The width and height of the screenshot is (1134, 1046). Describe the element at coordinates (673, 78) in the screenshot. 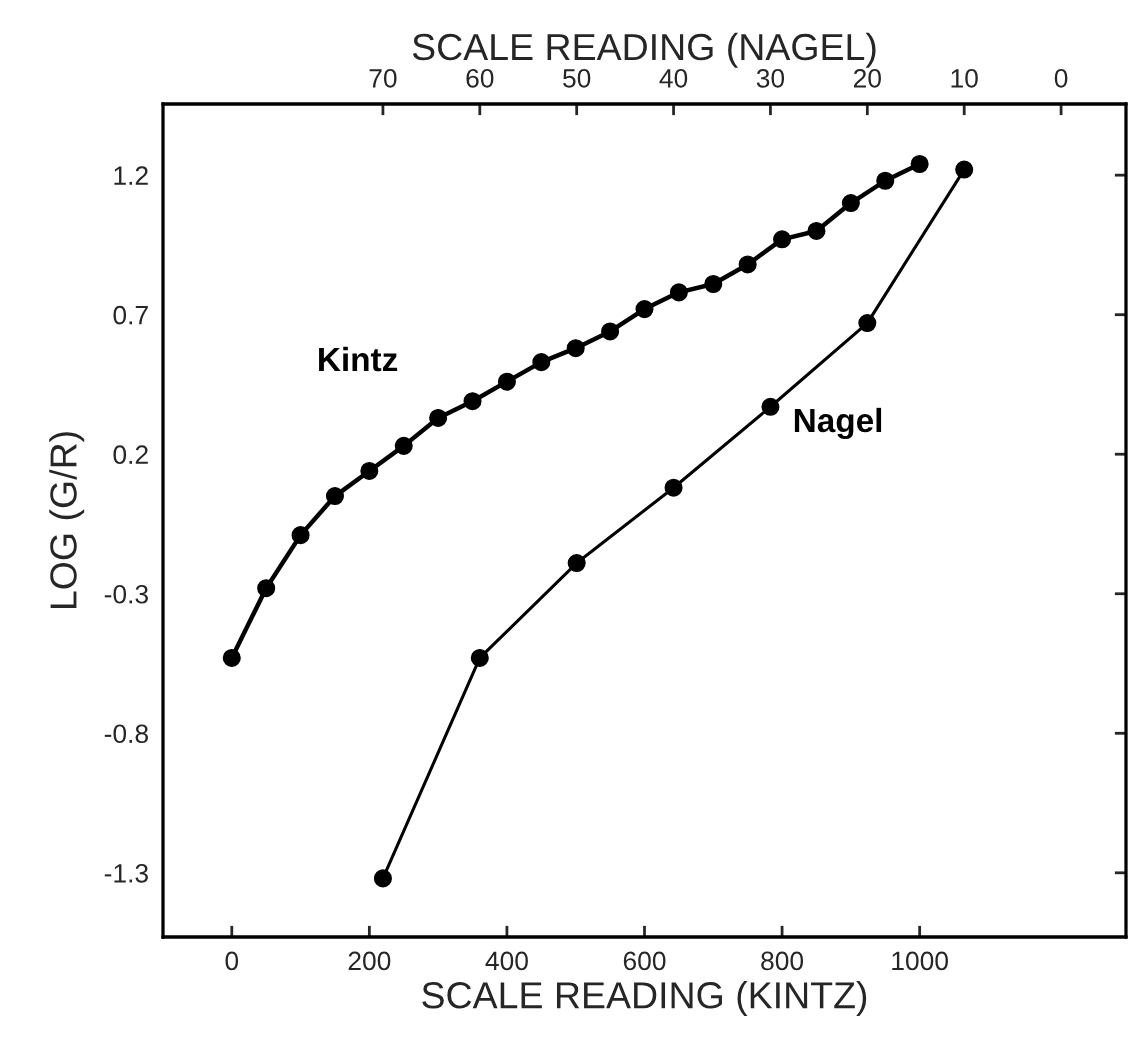

I see `x2-tick-label: 40` at that location.